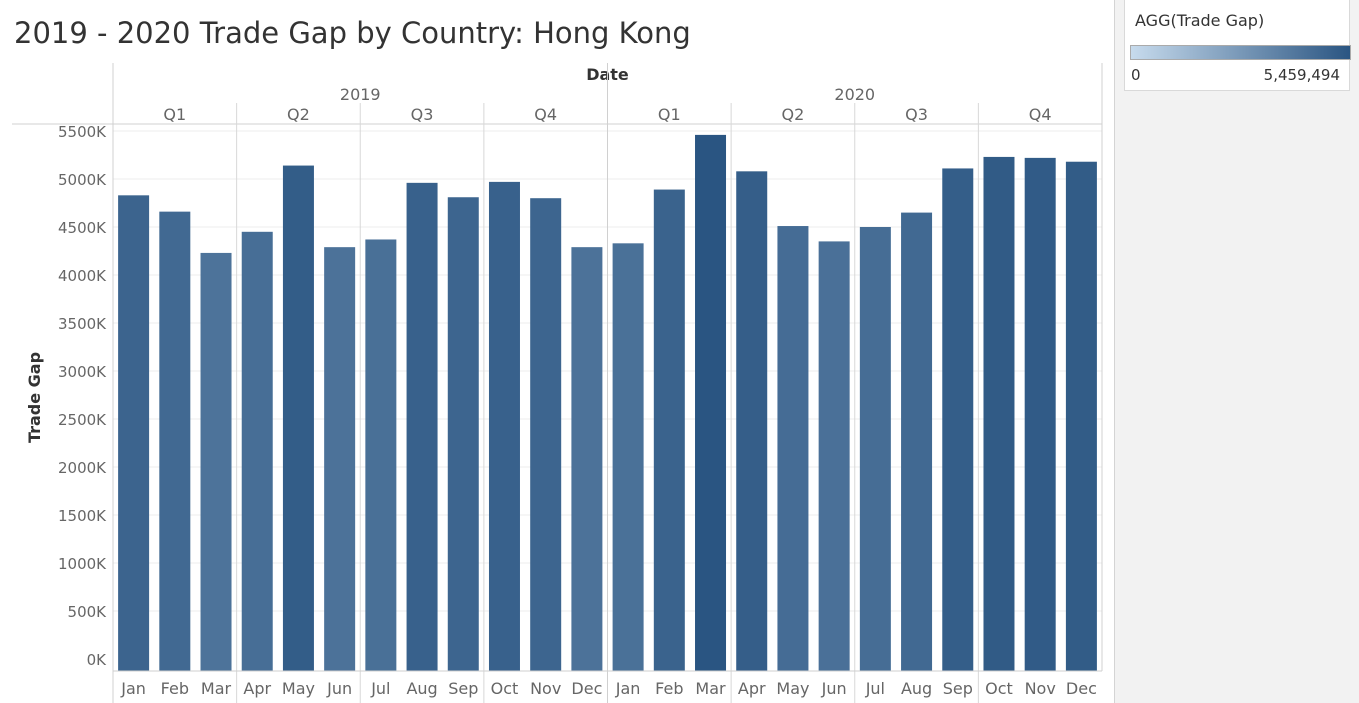  I want to click on year-header: 2019, so click(360, 94).